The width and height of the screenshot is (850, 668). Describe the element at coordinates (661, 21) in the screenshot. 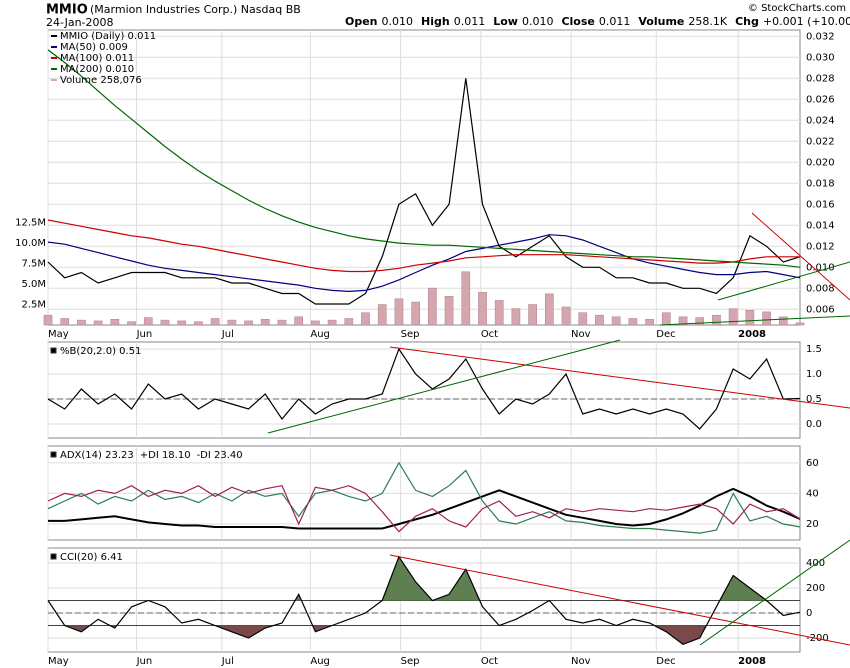

I see `quote-label: Volume` at that location.